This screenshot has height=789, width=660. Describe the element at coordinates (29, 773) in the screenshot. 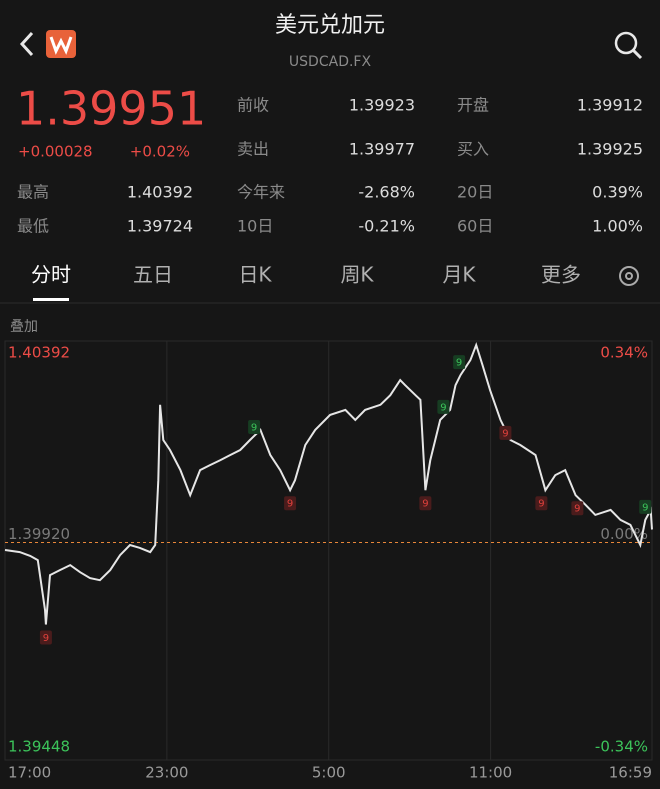

I see `x-tick-label: 17:00` at that location.